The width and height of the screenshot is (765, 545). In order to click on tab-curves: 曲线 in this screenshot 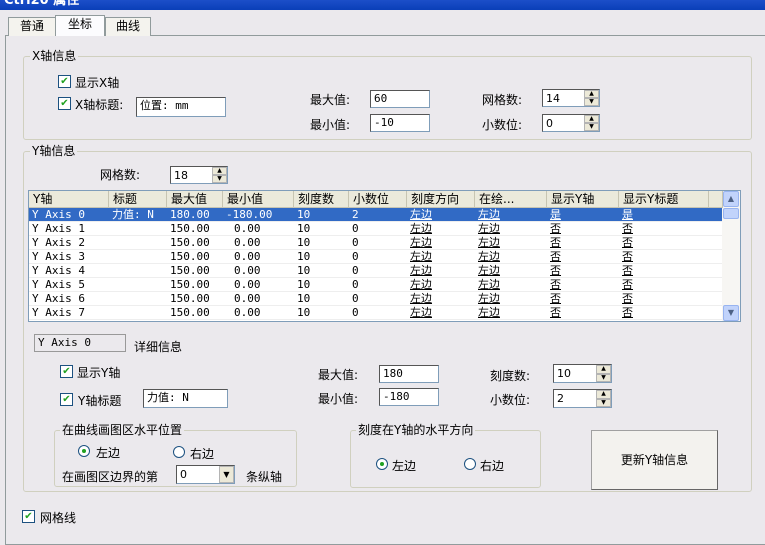, I will do `click(128, 26)`.